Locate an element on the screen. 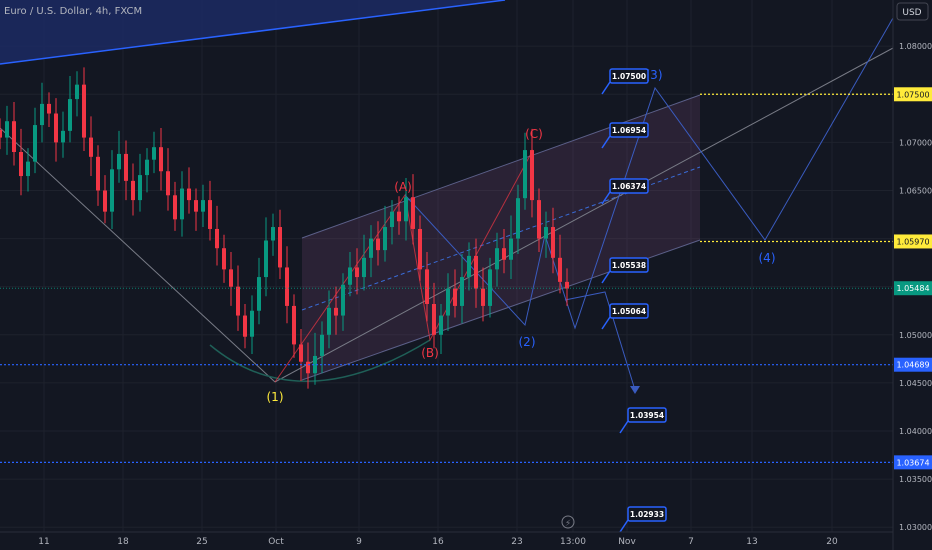 This screenshot has height=550, width=932. svg-text: 1.07500 is located at coordinates (629, 76).